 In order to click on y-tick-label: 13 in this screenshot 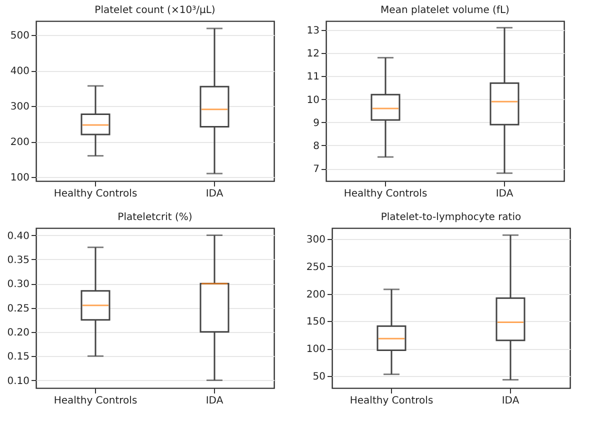, I will do `click(313, 31)`.